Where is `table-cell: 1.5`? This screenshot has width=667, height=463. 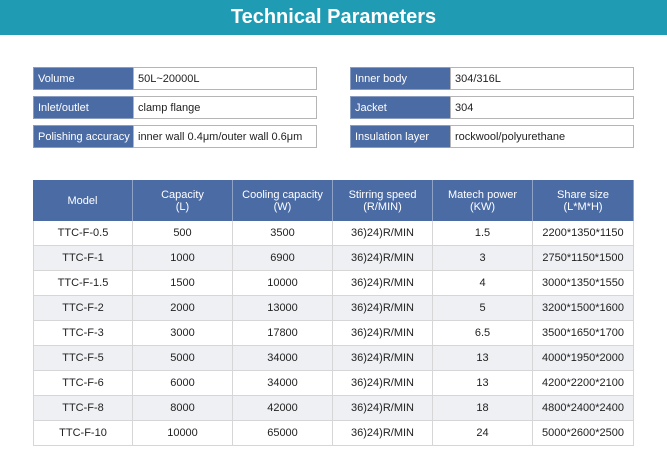
table-cell: 1.5 is located at coordinates (483, 233).